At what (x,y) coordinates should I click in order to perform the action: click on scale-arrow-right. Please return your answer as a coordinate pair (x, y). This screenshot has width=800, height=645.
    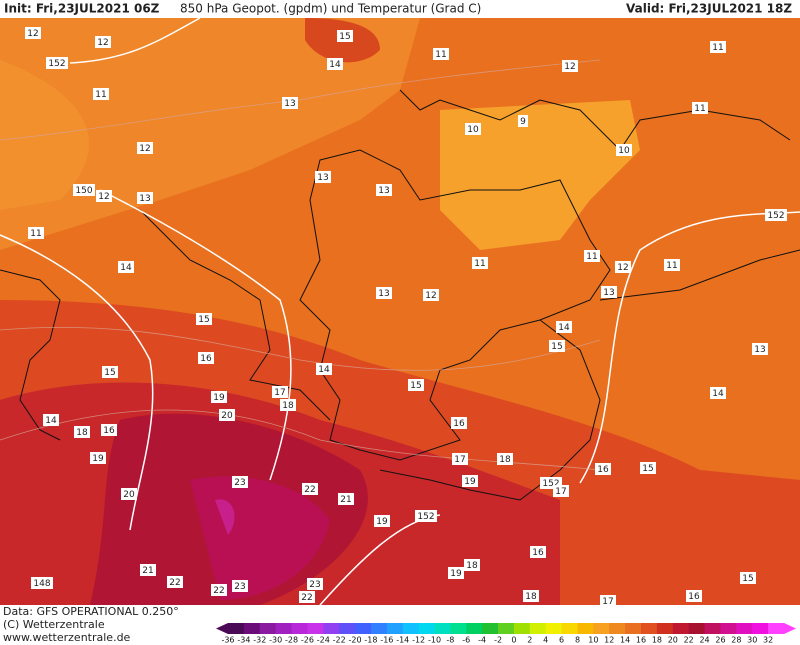
    Looking at the image, I should click on (790, 628).